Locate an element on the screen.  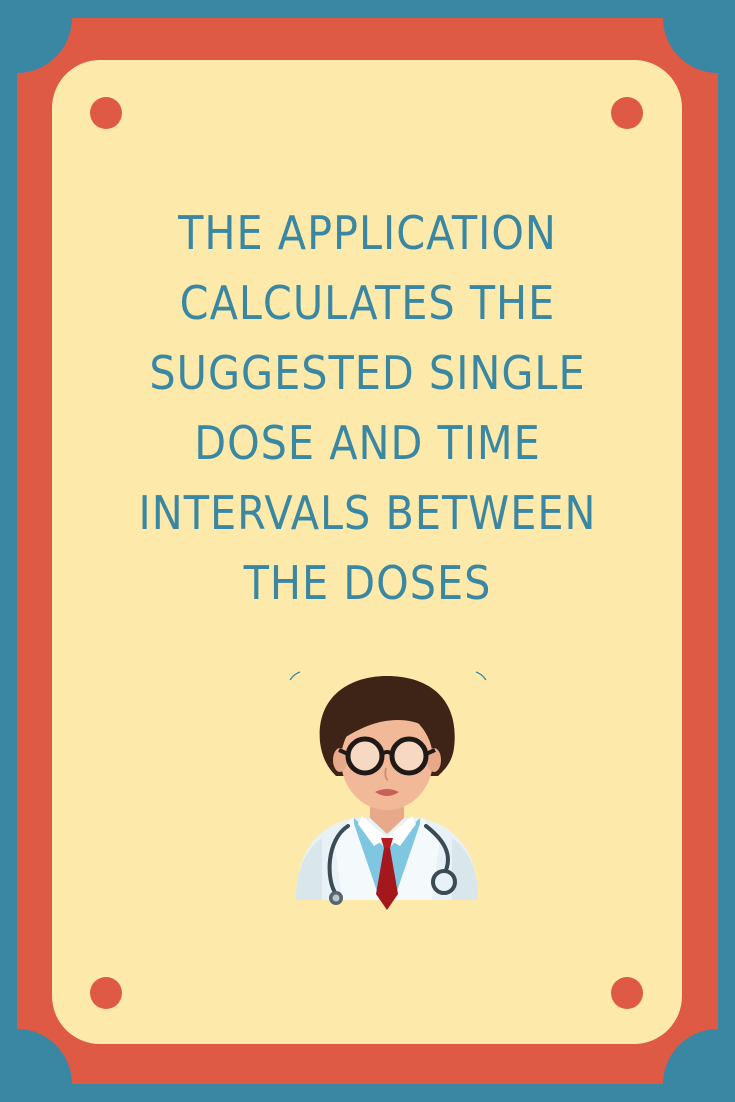
doctor-icon is located at coordinates (388, 790).